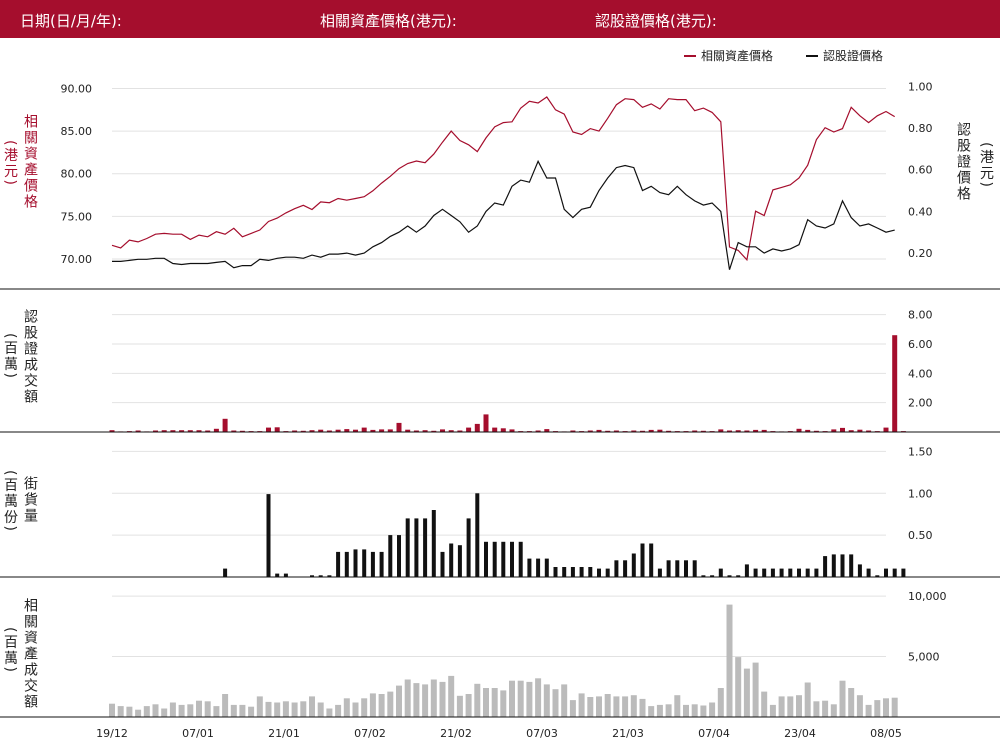  Describe the element at coordinates (10, 650) in the screenshot. I see `underlying-turnover-axis-unit: (百萬)` at that location.